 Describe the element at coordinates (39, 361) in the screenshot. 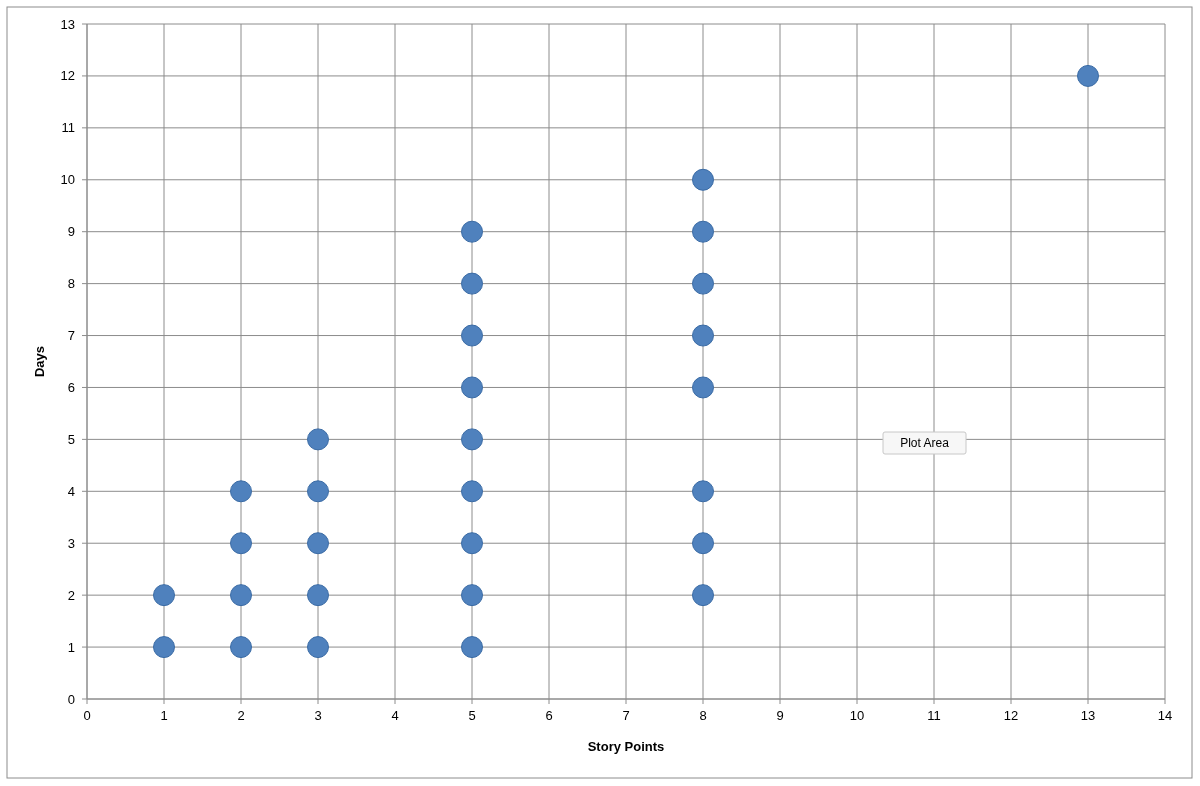

I see `y-axis-title: Days` at that location.